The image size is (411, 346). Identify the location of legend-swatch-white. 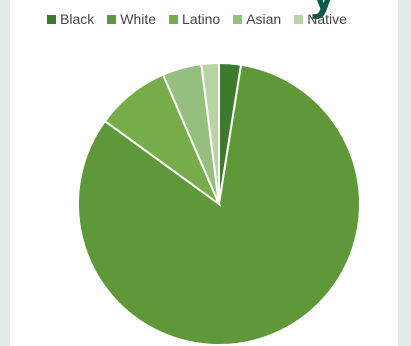
(112, 19).